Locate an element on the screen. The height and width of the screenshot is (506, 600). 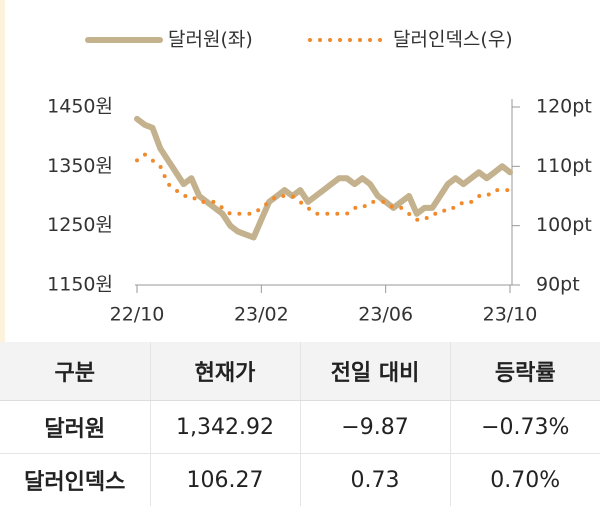
y2-tick-label: 120pt is located at coordinates (564, 107).